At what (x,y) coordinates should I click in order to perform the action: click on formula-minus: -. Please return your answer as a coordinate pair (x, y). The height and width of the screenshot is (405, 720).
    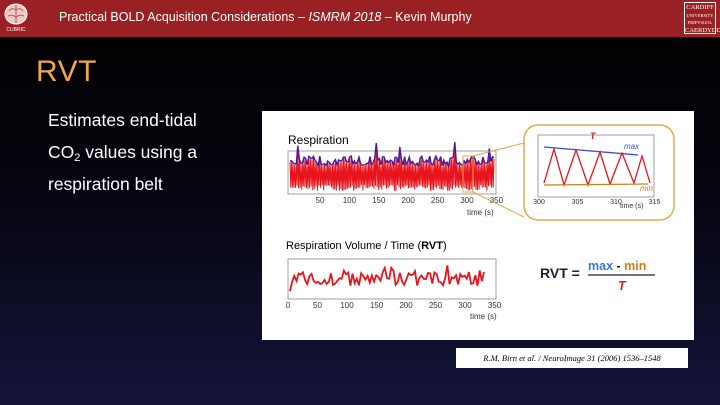
    Looking at the image, I should click on (618, 266).